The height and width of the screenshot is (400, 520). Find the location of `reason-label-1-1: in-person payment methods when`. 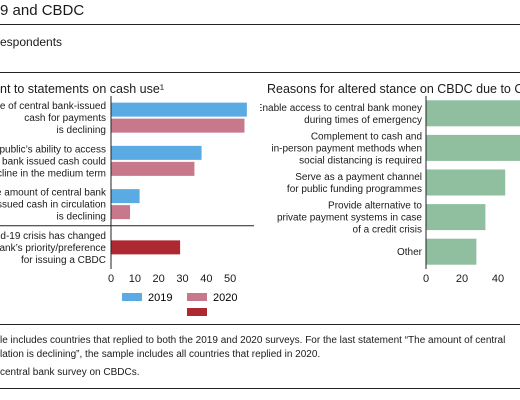

reason-label-1-1: in-person payment methods when is located at coordinates (346, 148).